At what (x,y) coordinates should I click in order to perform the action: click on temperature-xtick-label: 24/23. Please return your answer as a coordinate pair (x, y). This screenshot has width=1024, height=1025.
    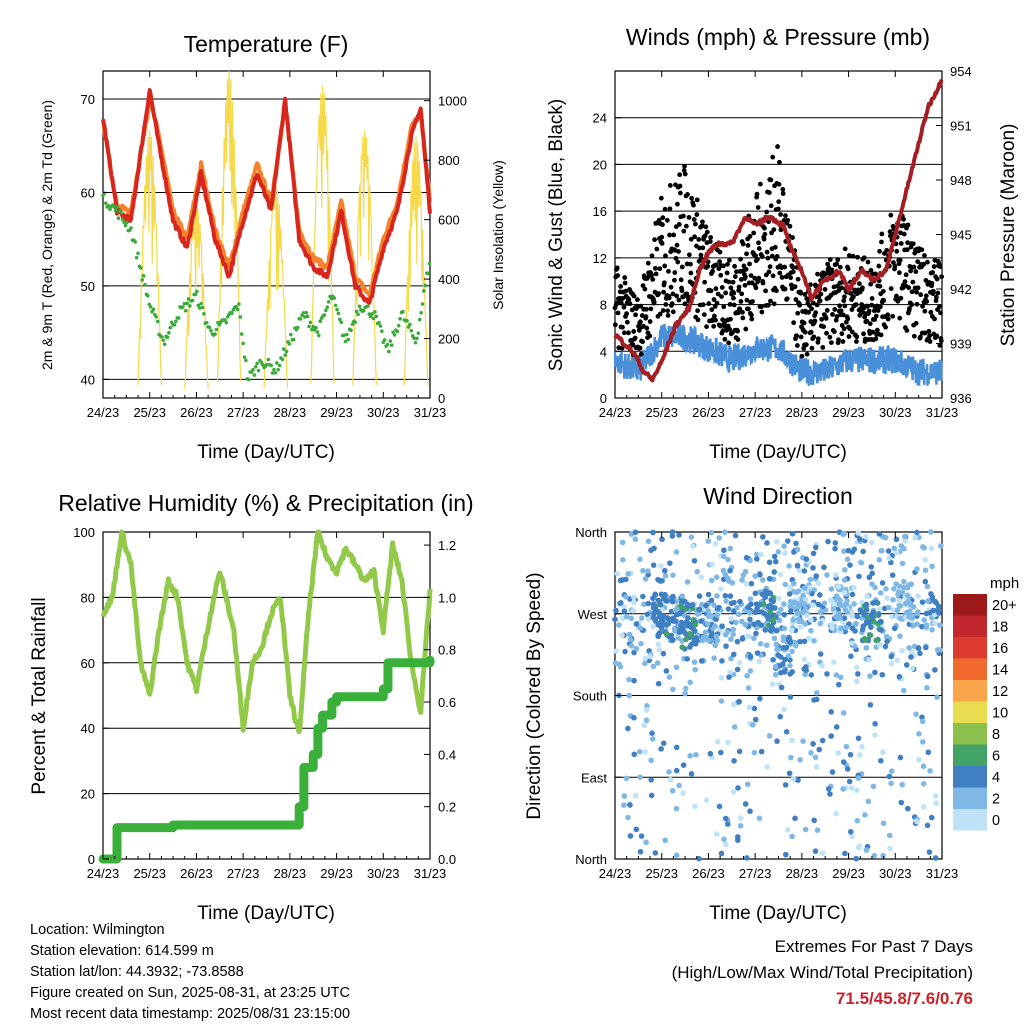
    Looking at the image, I should click on (103, 412).